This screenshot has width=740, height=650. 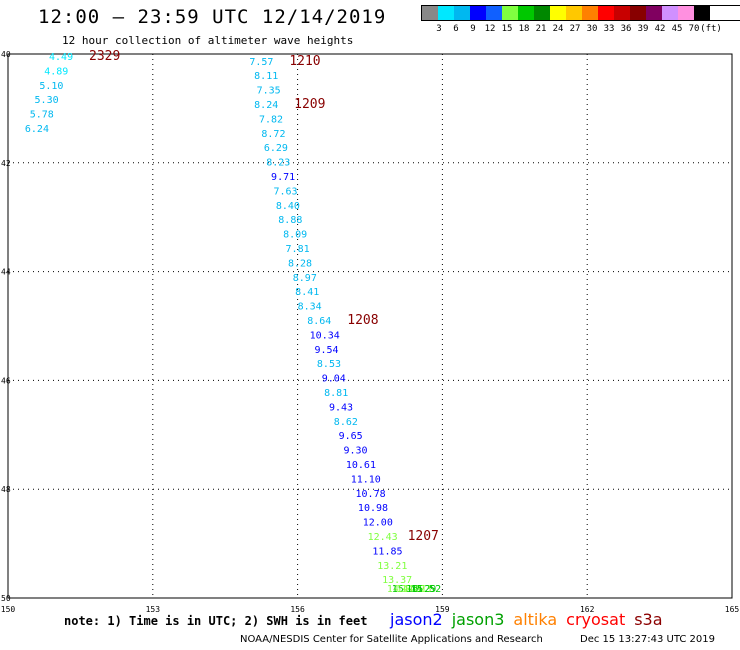 What do you see at coordinates (56, 71) in the screenshot?
I see `swh-value: 4.89` at bounding box center [56, 71].